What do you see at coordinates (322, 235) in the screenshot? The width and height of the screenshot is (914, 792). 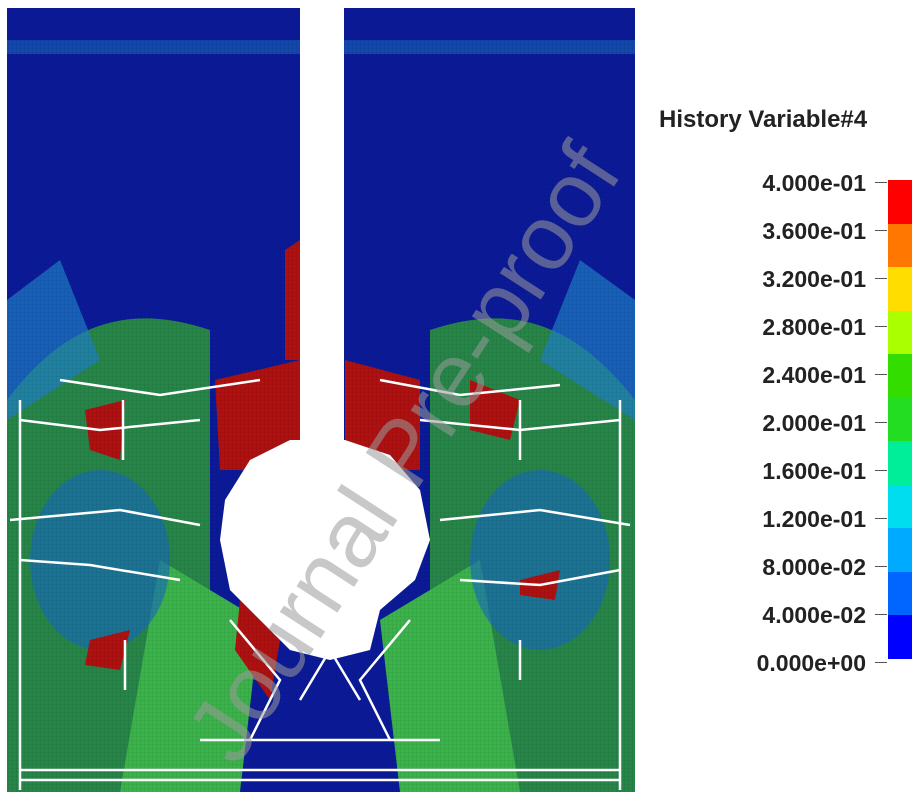 I see `borehole-channel` at bounding box center [322, 235].